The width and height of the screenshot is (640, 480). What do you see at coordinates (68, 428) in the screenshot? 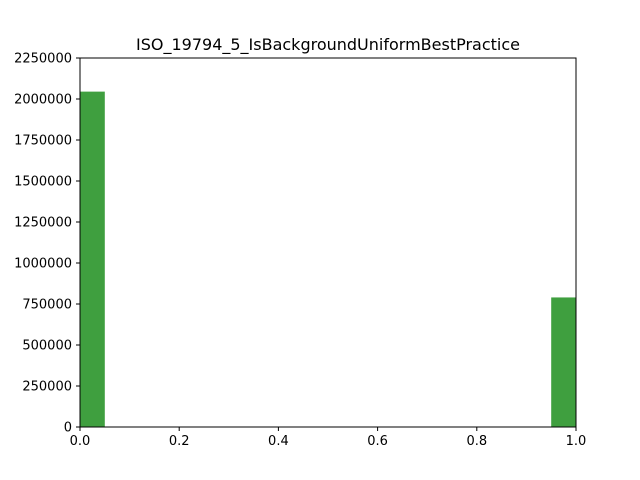
I see `y-tick-label: 0` at bounding box center [68, 428].